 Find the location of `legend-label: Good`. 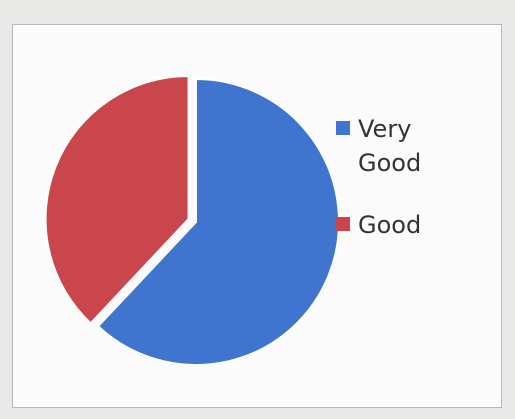

legend-label: Good is located at coordinates (390, 225).